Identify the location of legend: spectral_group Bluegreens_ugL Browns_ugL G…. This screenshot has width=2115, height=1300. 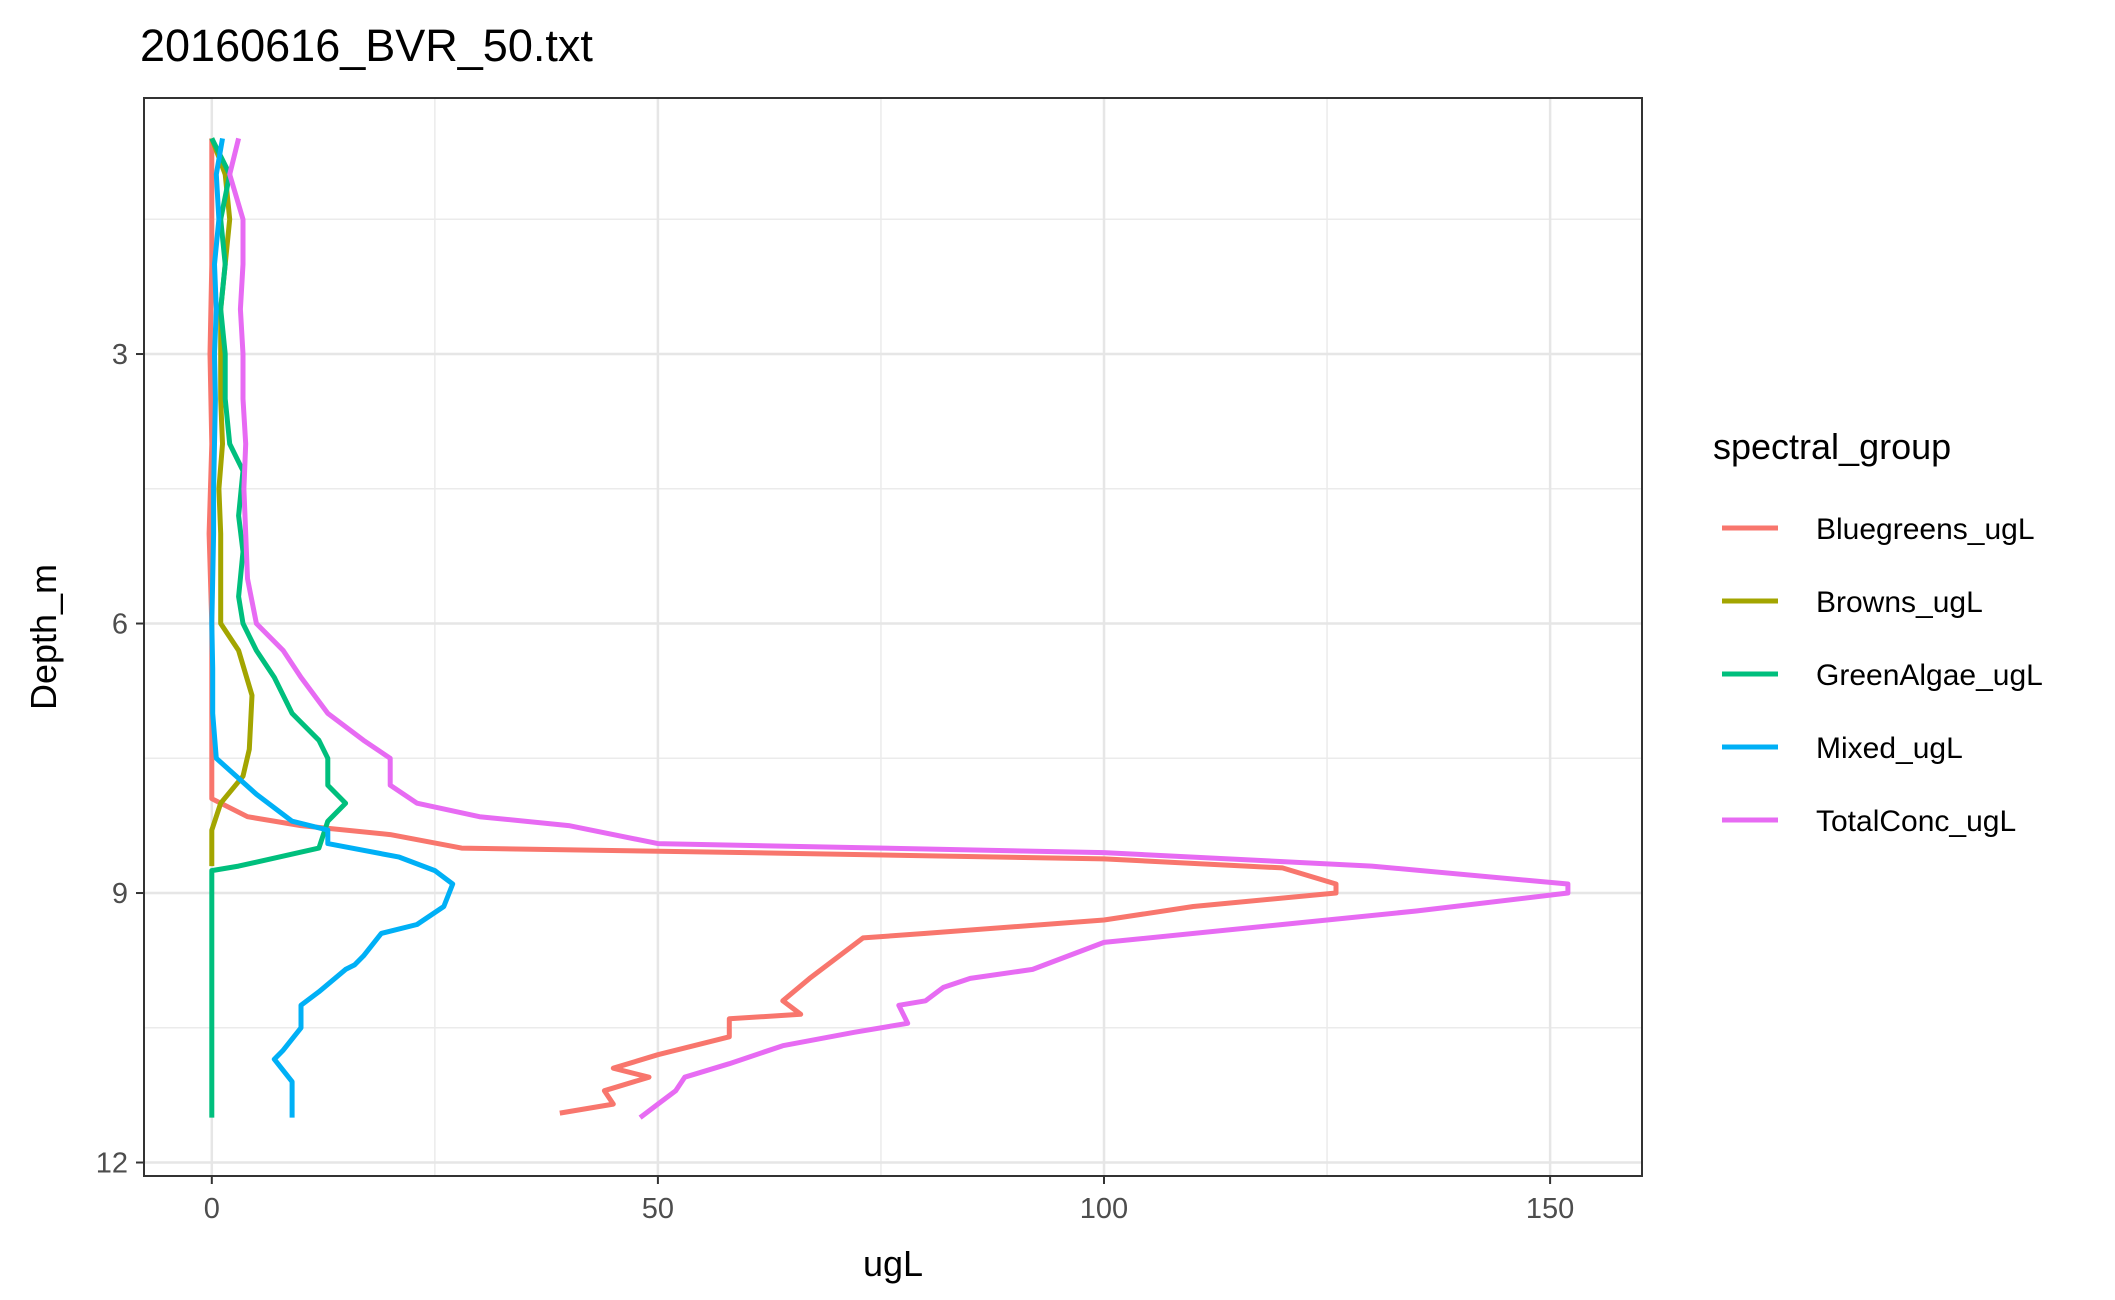
(1878, 632).